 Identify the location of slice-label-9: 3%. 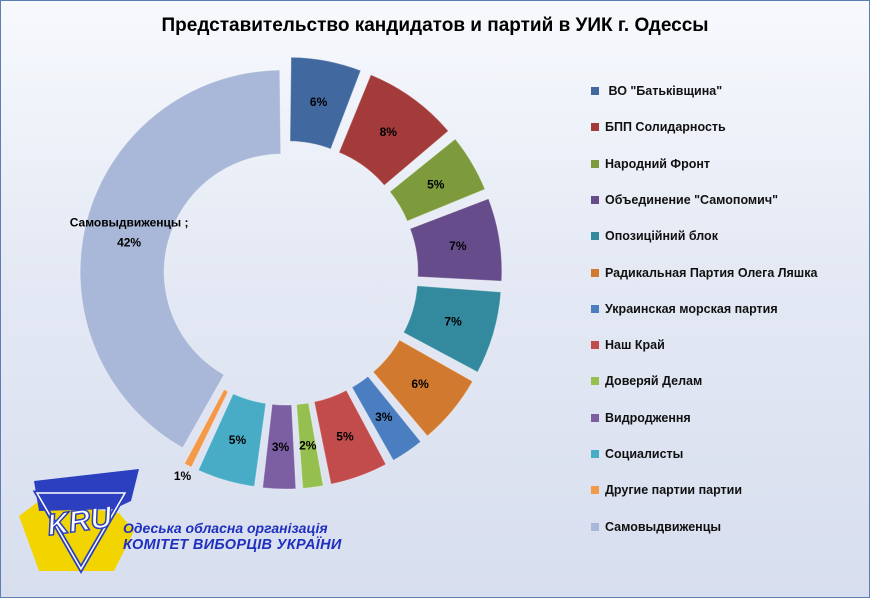
(281, 447).